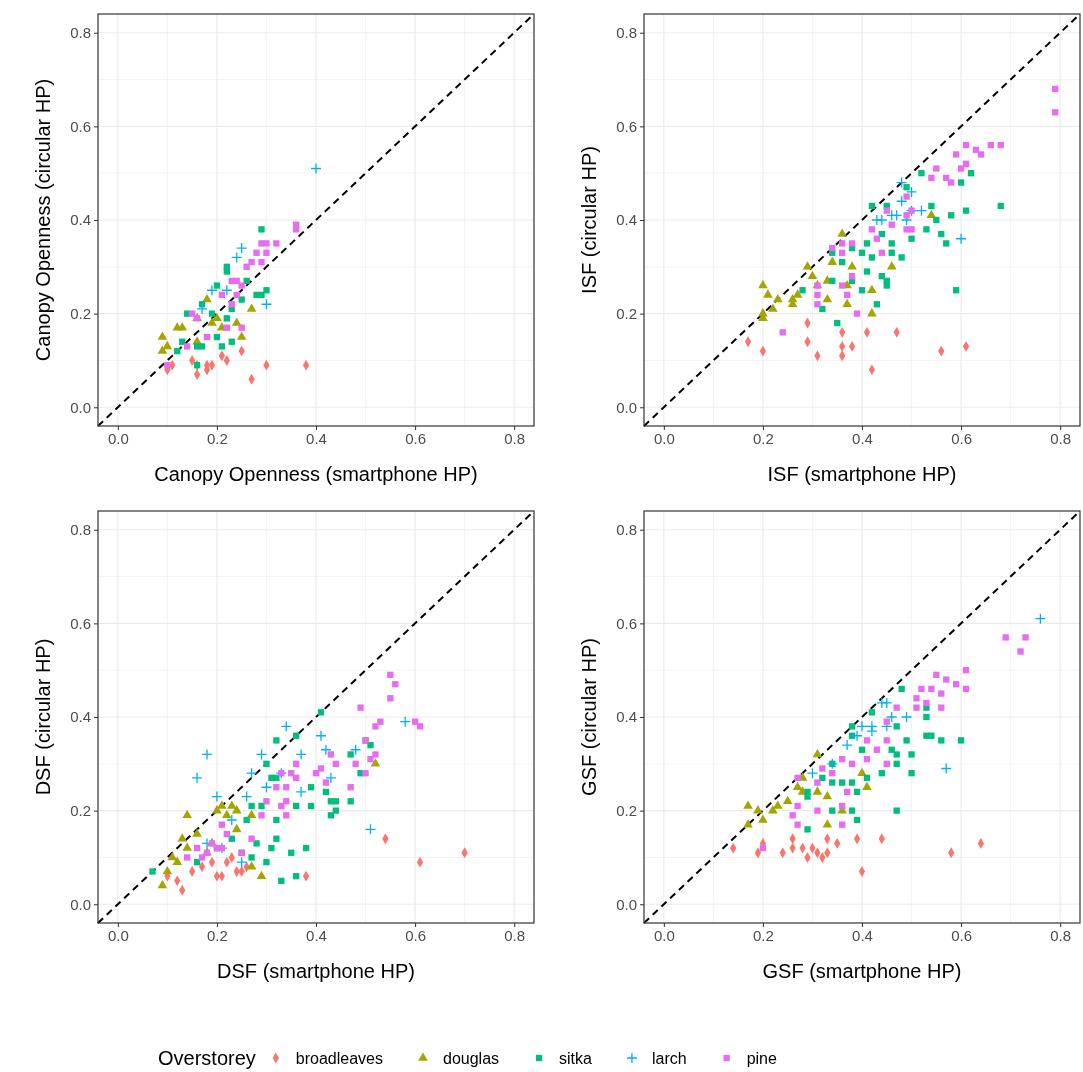  Describe the element at coordinates (316, 474) in the screenshot. I see `x-axis-title: Canopy Openness (smartphone HP)` at that location.